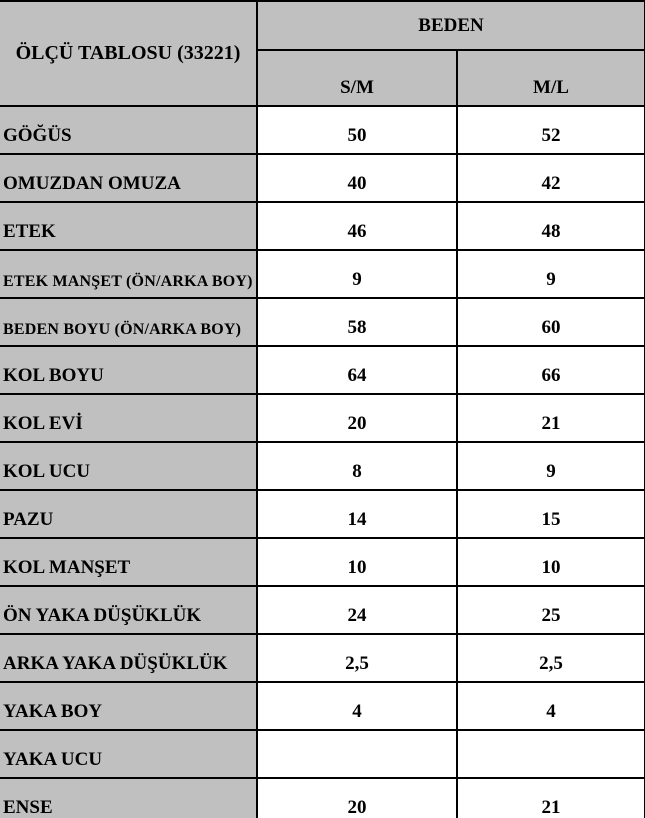 This screenshot has height=818, width=645. I want to click on table-row: ETEK MANŞET (ÖN/ARKA BOY) 9 9, so click(322, 274).